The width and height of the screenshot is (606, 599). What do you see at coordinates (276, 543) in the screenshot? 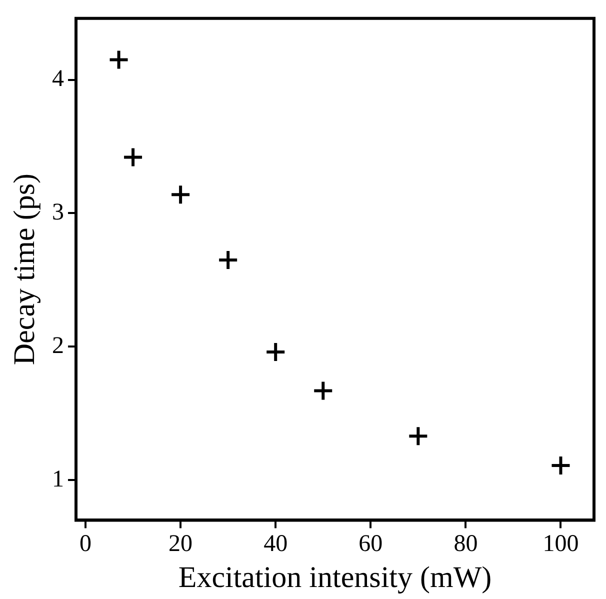
I see `x-tick-label: 40` at bounding box center [276, 543].